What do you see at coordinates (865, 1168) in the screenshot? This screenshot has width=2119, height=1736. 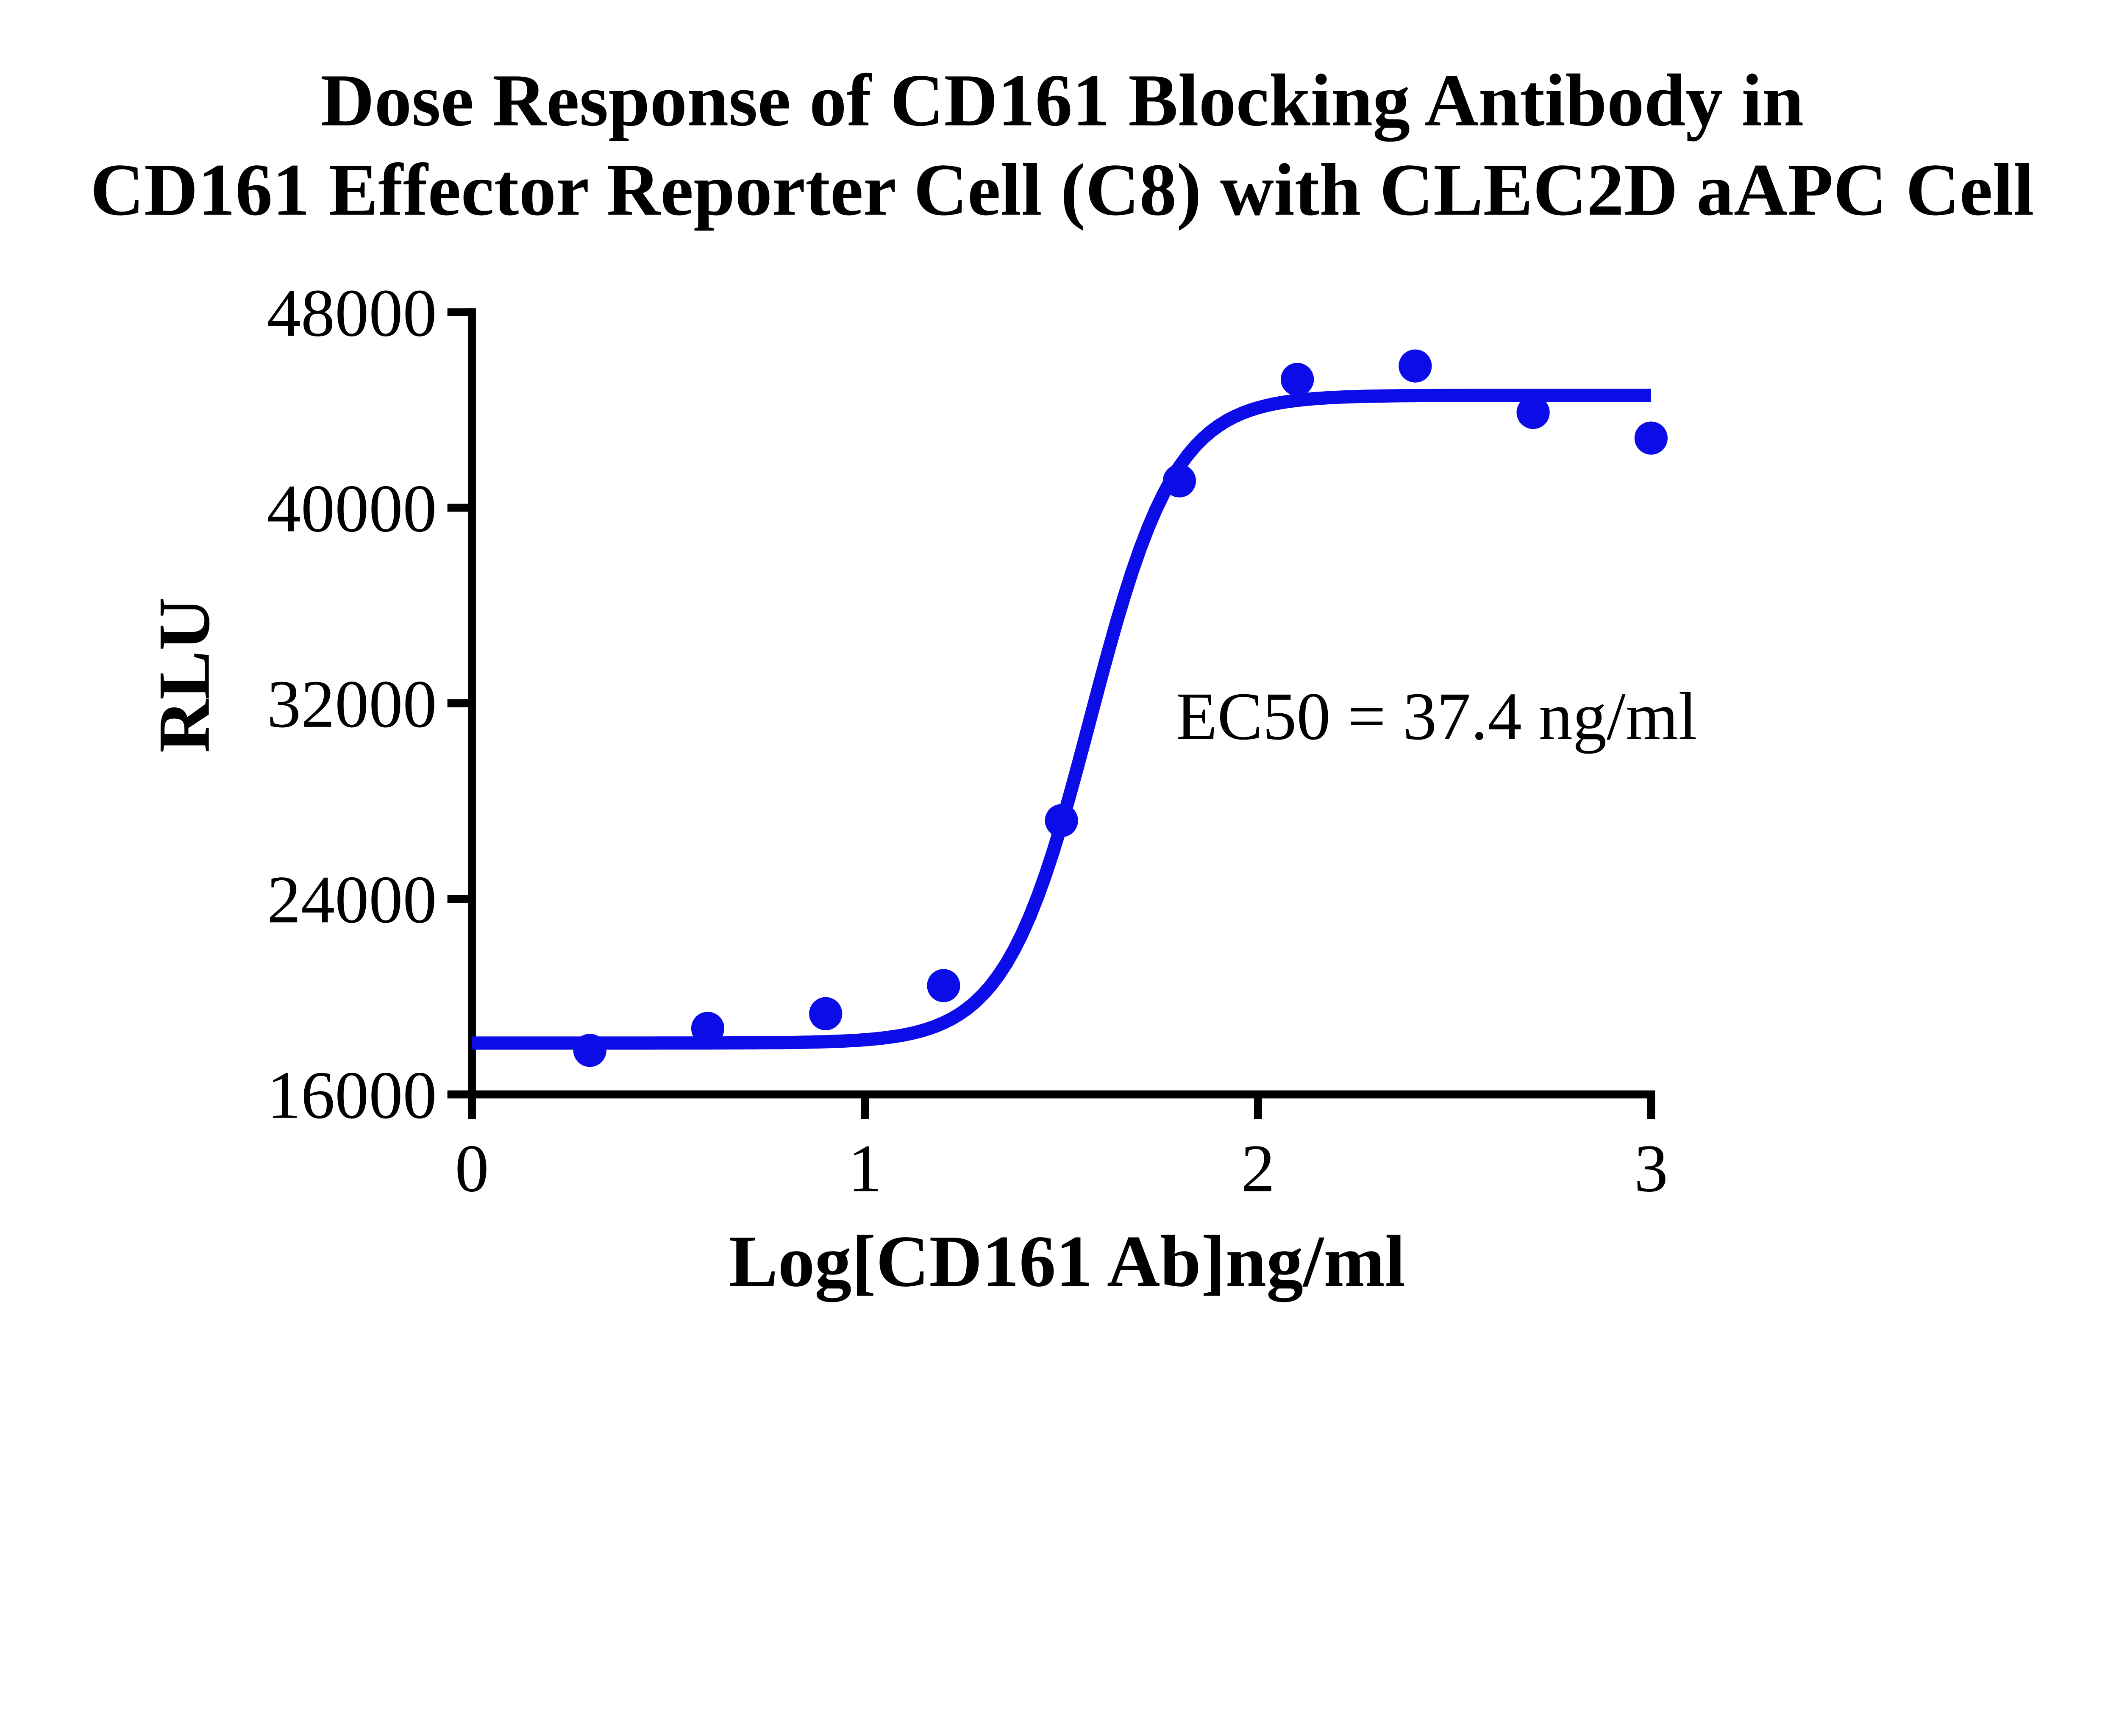 I see `x-tick-label: 1` at bounding box center [865, 1168].